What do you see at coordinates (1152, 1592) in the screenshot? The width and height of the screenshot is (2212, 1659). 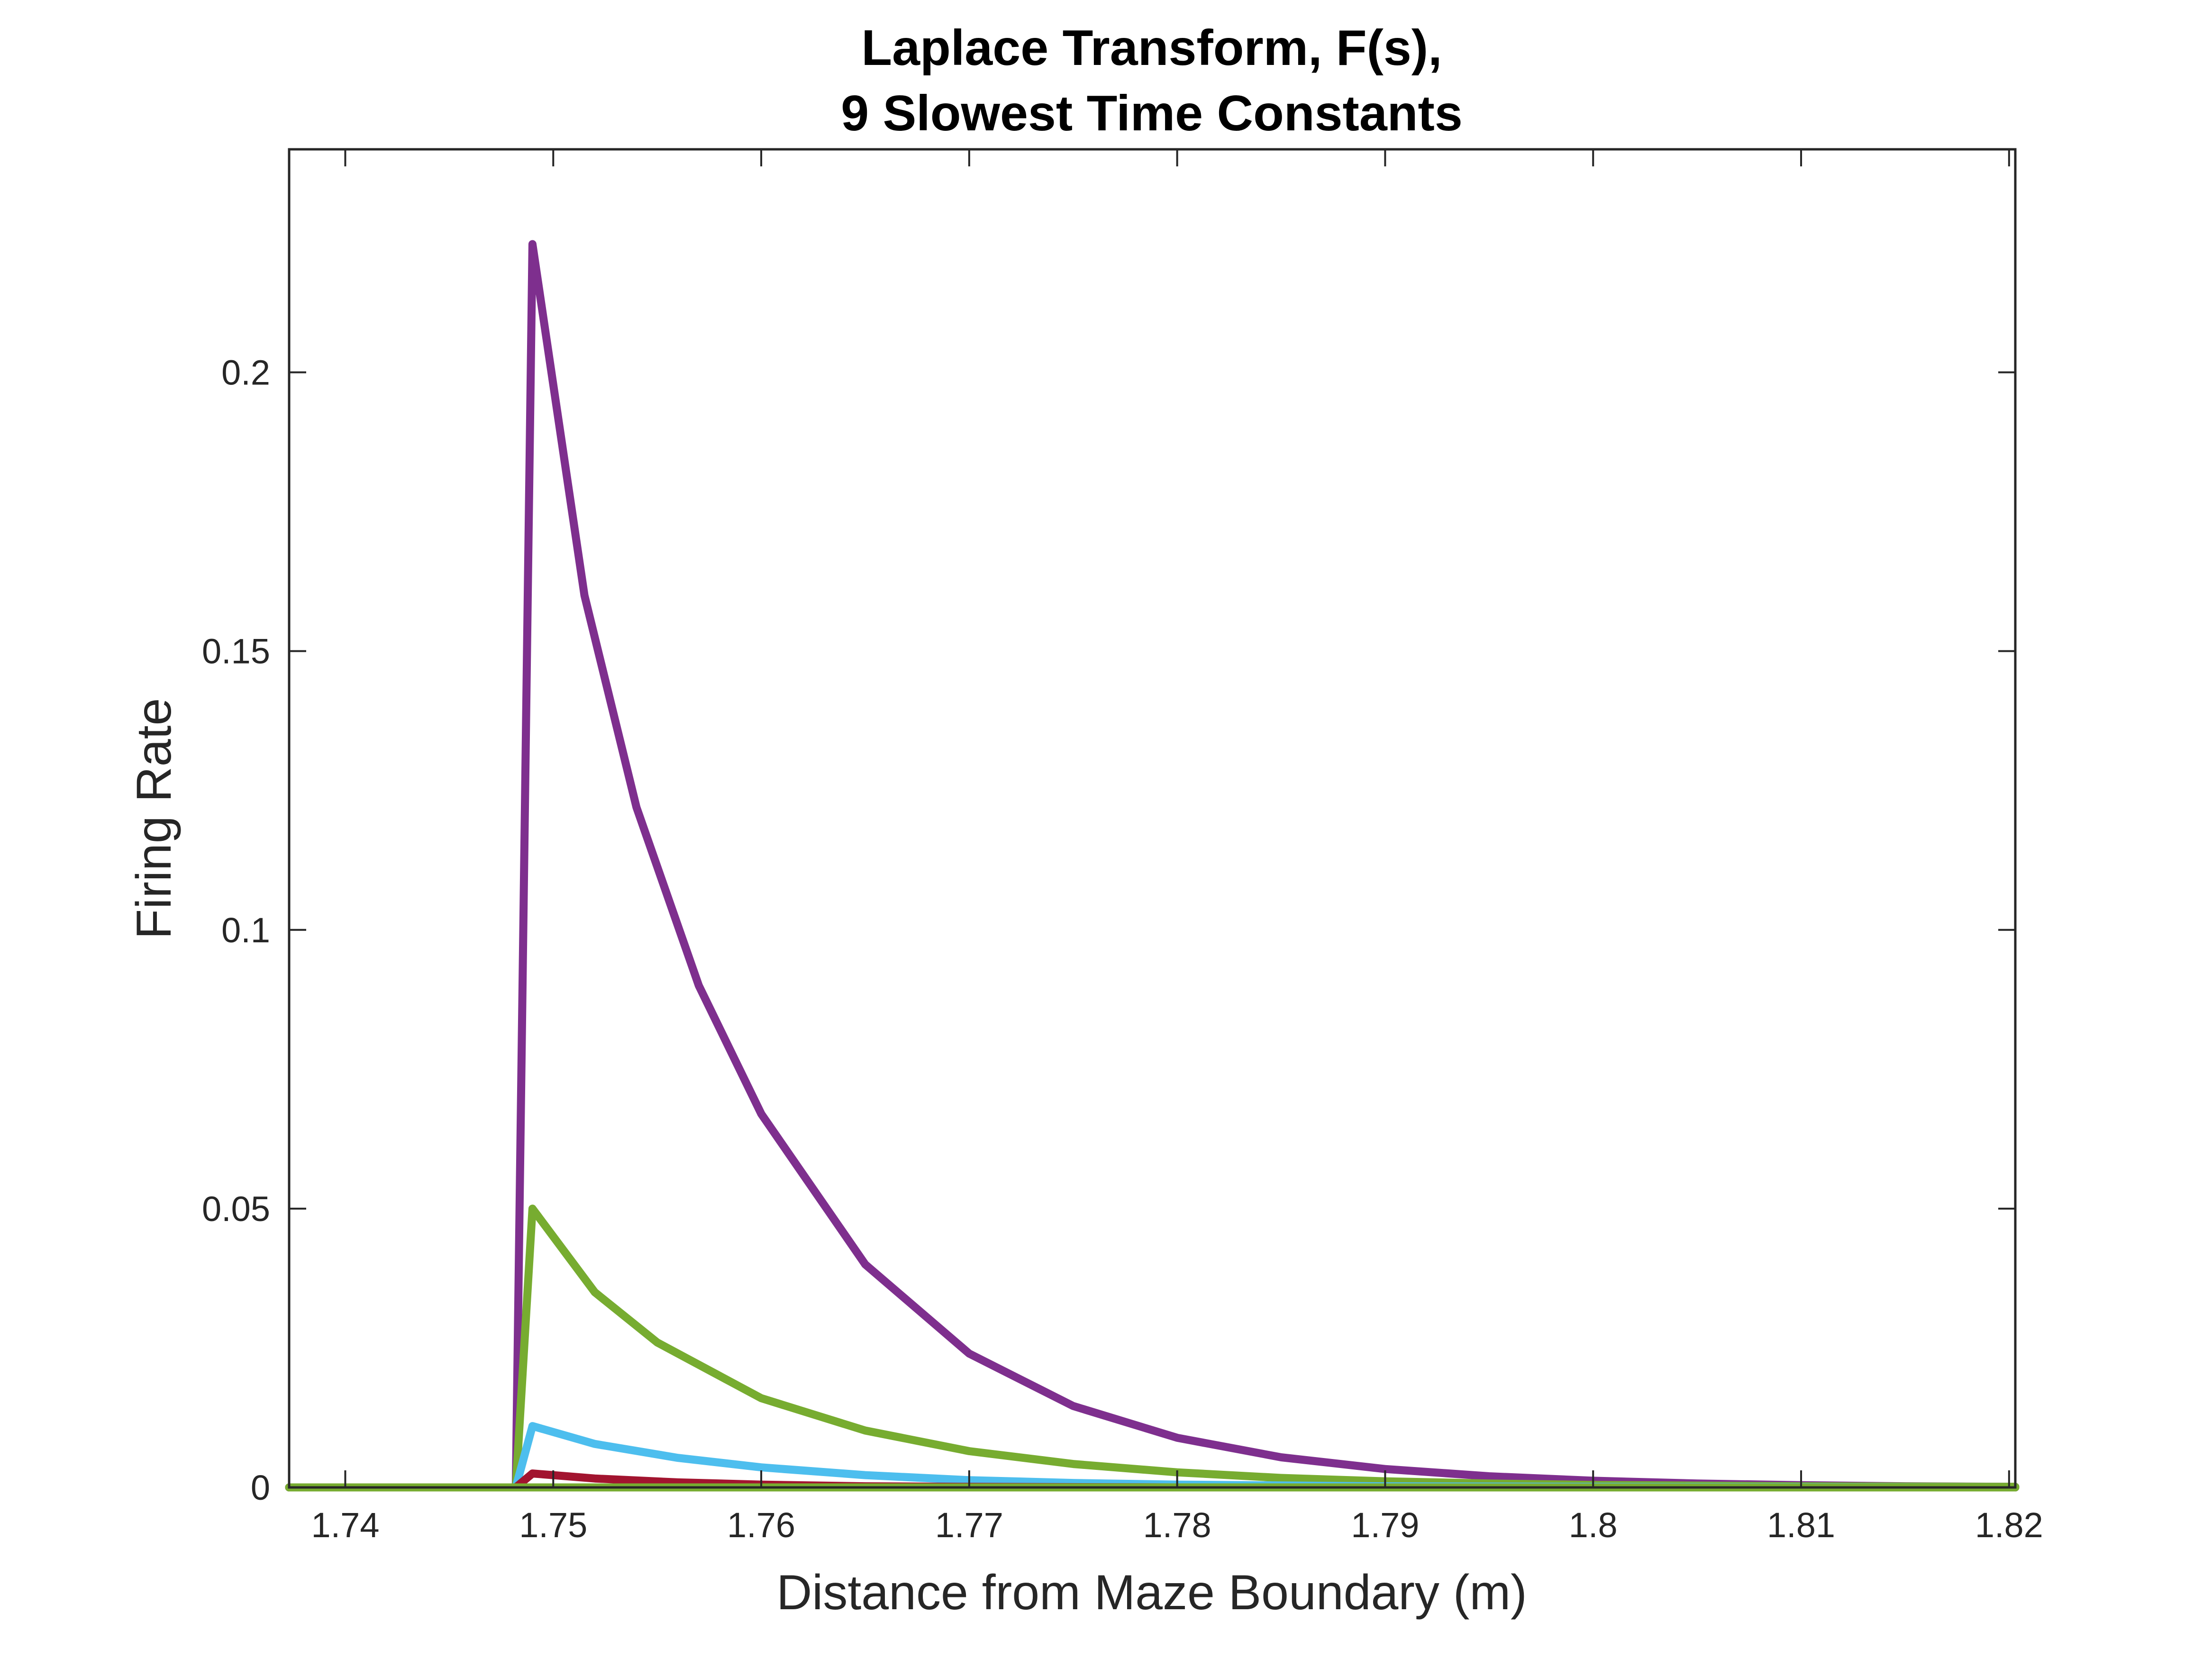 I see `x-axis-label: Distance from Maze Boundary (m)` at bounding box center [1152, 1592].